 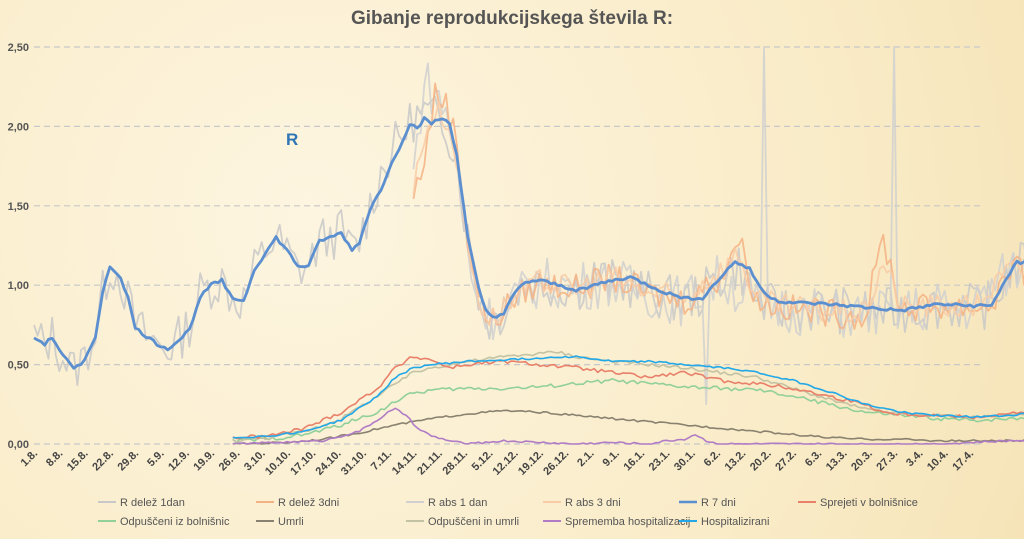 I want to click on x-tick-label: 24.10., so click(x=329, y=463).